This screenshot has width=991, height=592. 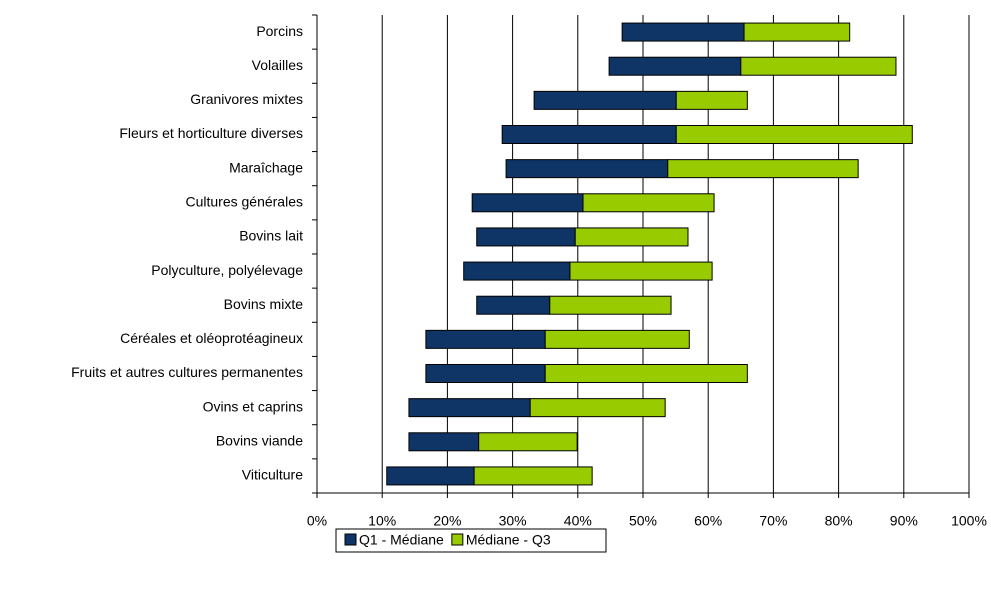 What do you see at coordinates (773, 521) in the screenshot?
I see `x-tick-label: 70%` at bounding box center [773, 521].